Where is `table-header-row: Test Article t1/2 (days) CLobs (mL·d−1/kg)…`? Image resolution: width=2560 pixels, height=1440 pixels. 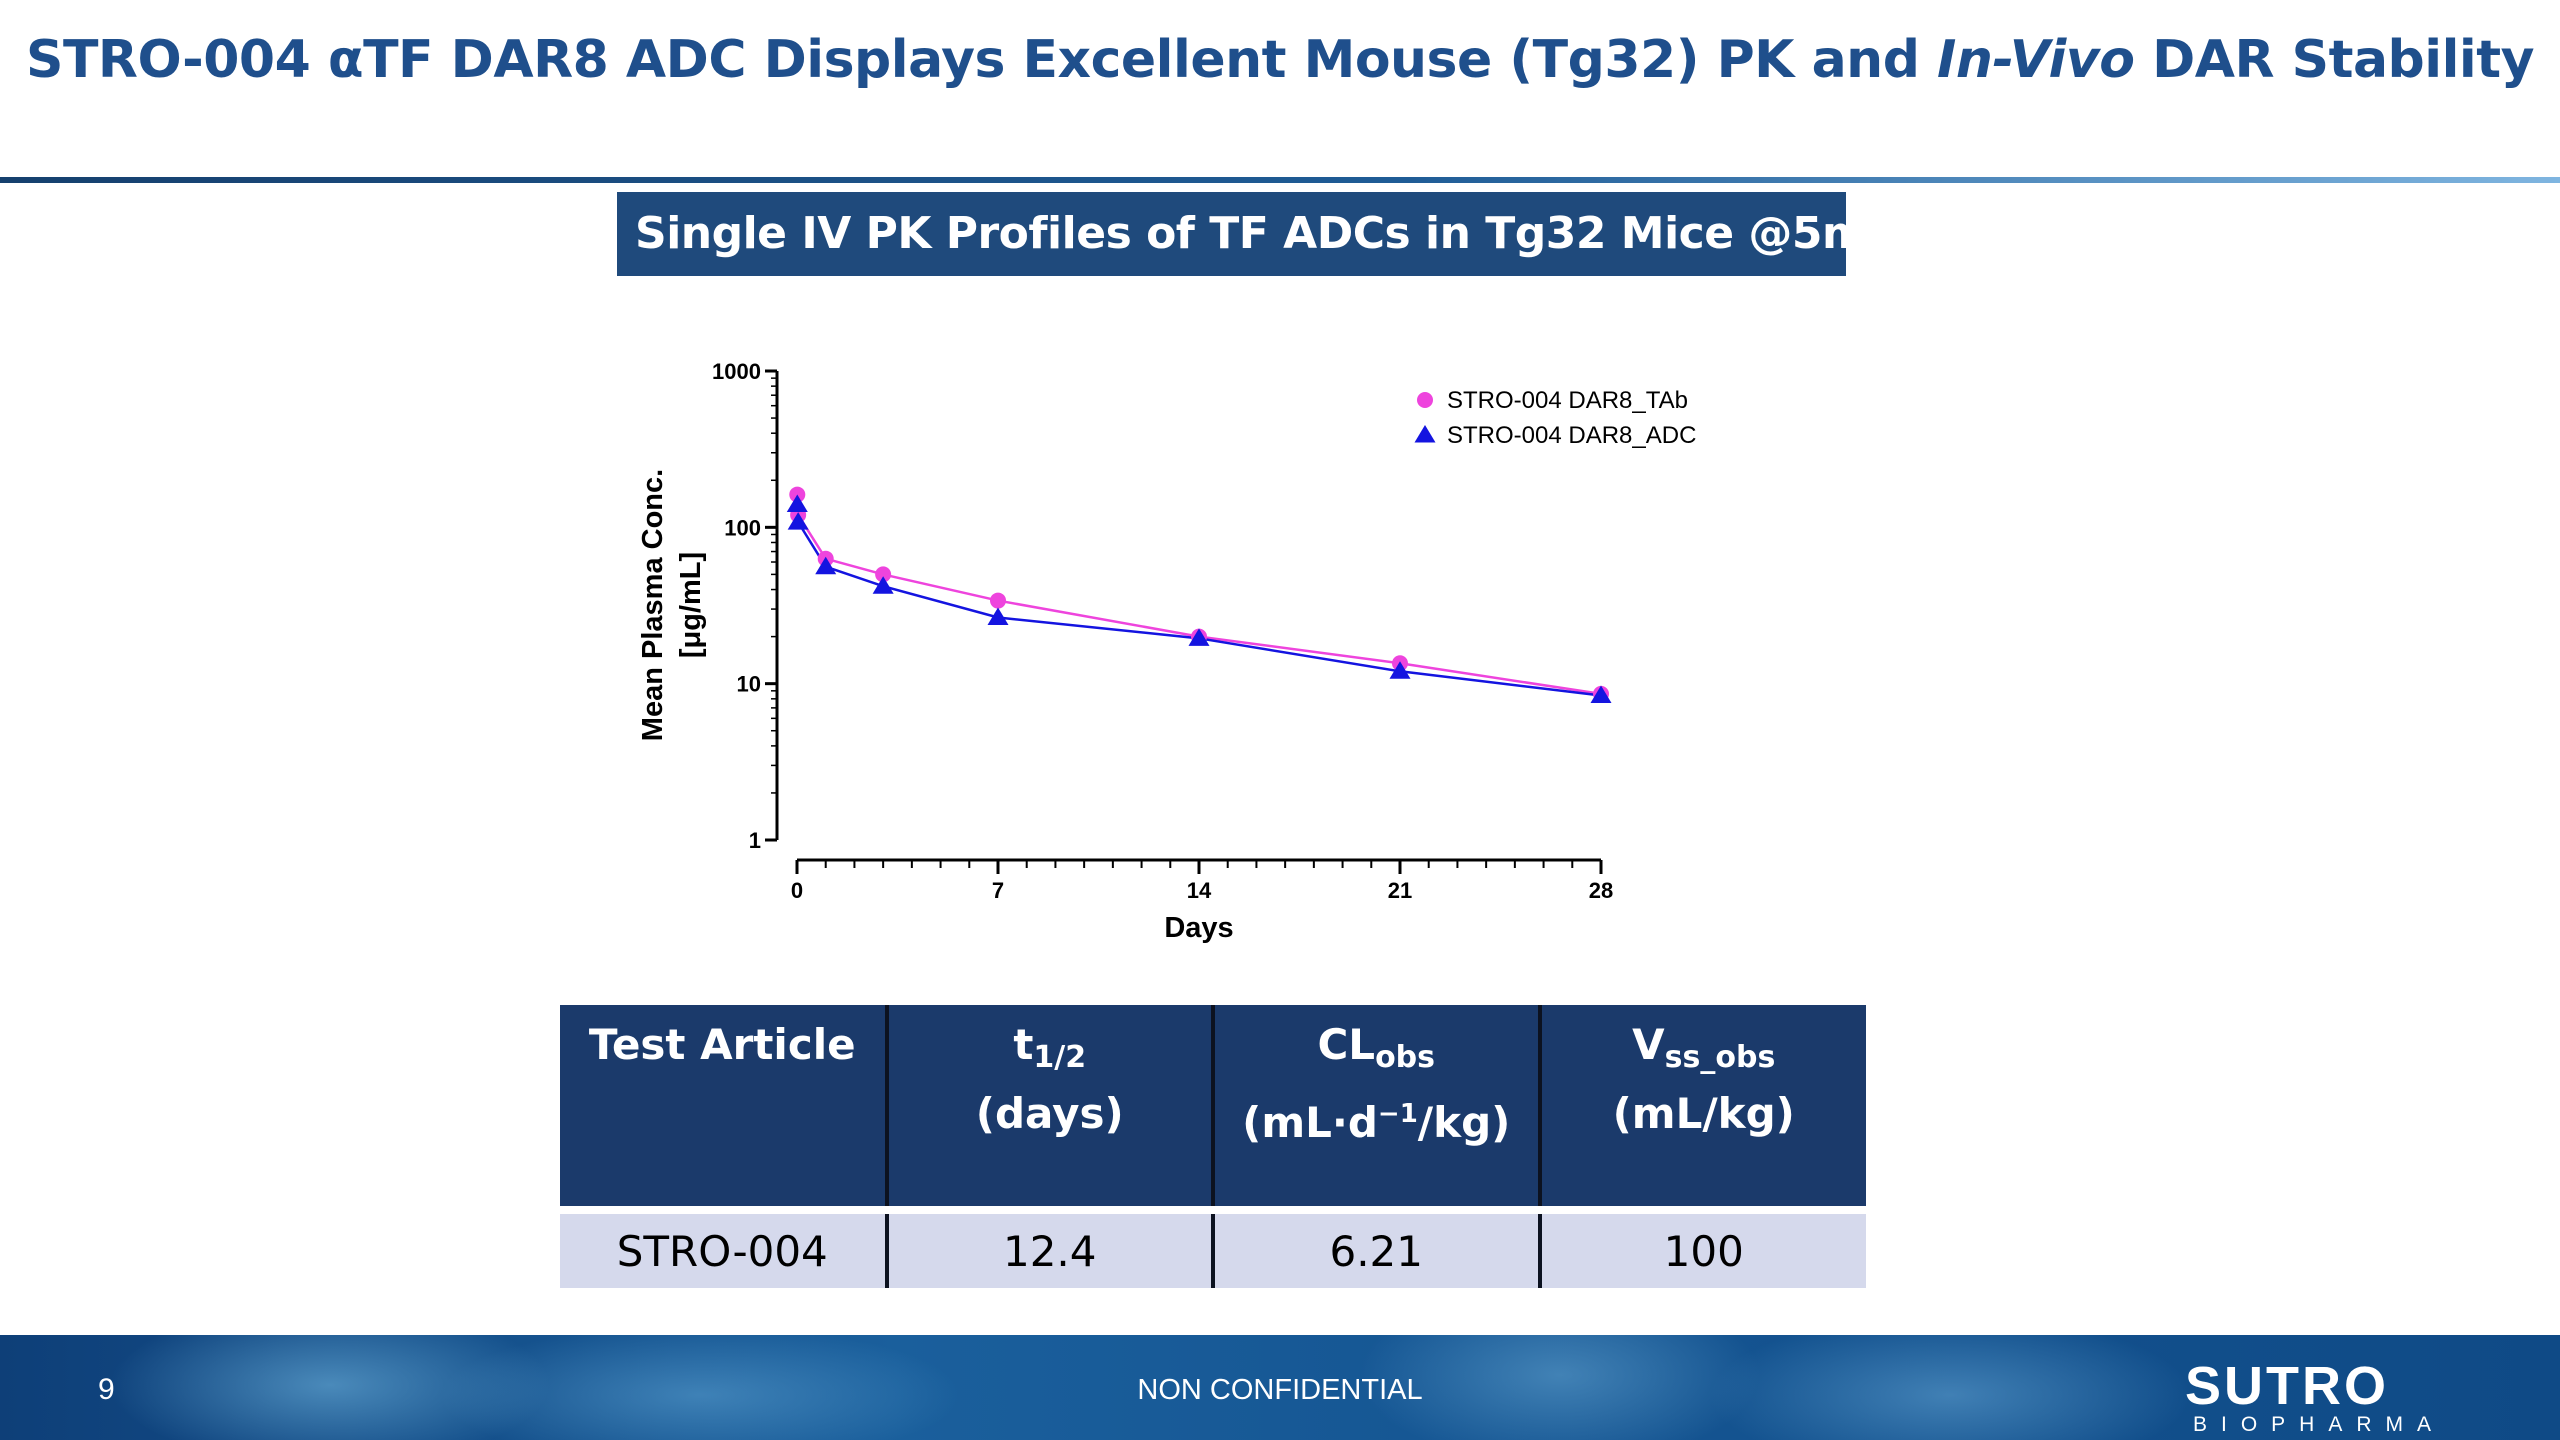
table-header-row: Test Article t1/2 (days) CLobs (mL·d−1/kg)… is located at coordinates (1213, 1105).